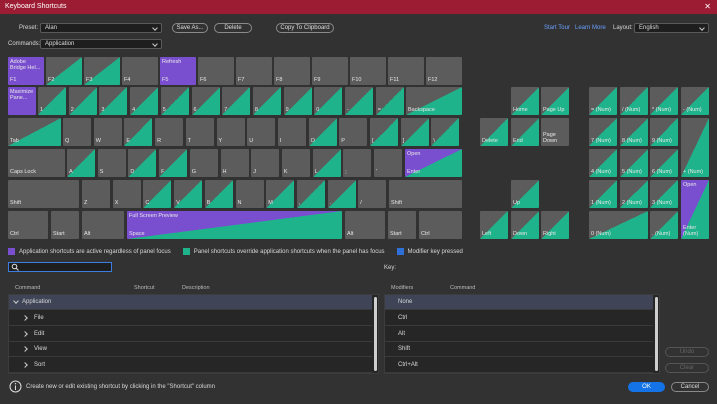 The height and width of the screenshot is (404, 717). I want to click on key: F3, so click(102, 71).